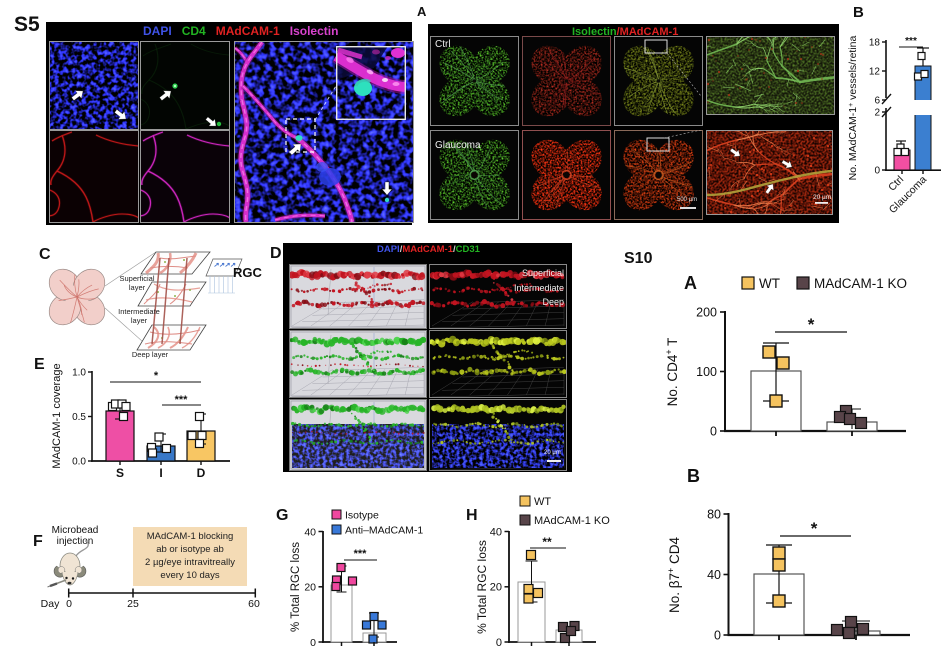  Describe the element at coordinates (706, 313) in the screenshot. I see `svg-text: 200` at that location.